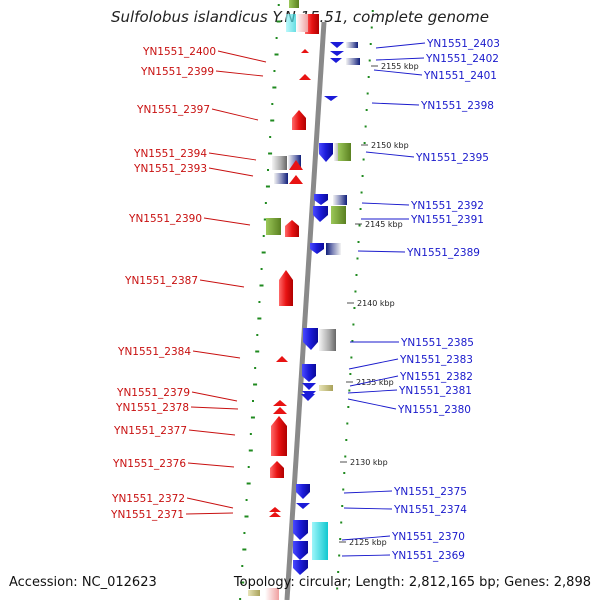  I want to click on gene-YN1551_2403-grad, so click(352, 45).